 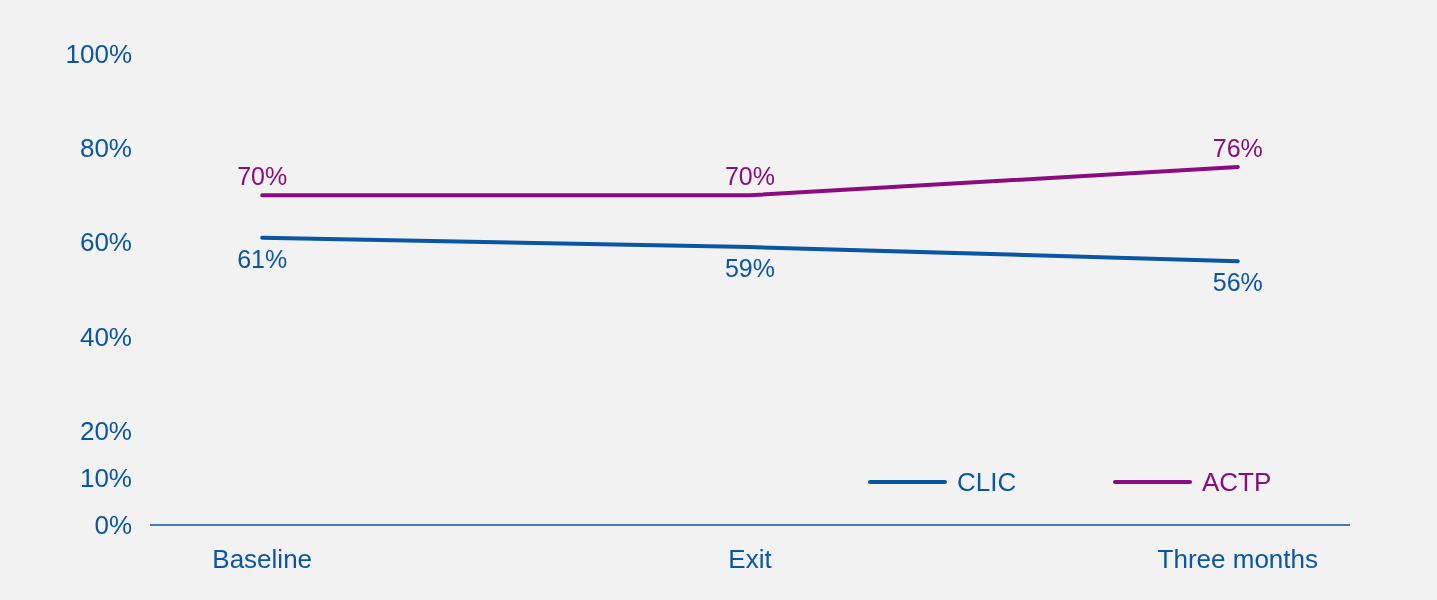 What do you see at coordinates (105, 148) in the screenshot?
I see `y-tick-label: 80%` at bounding box center [105, 148].